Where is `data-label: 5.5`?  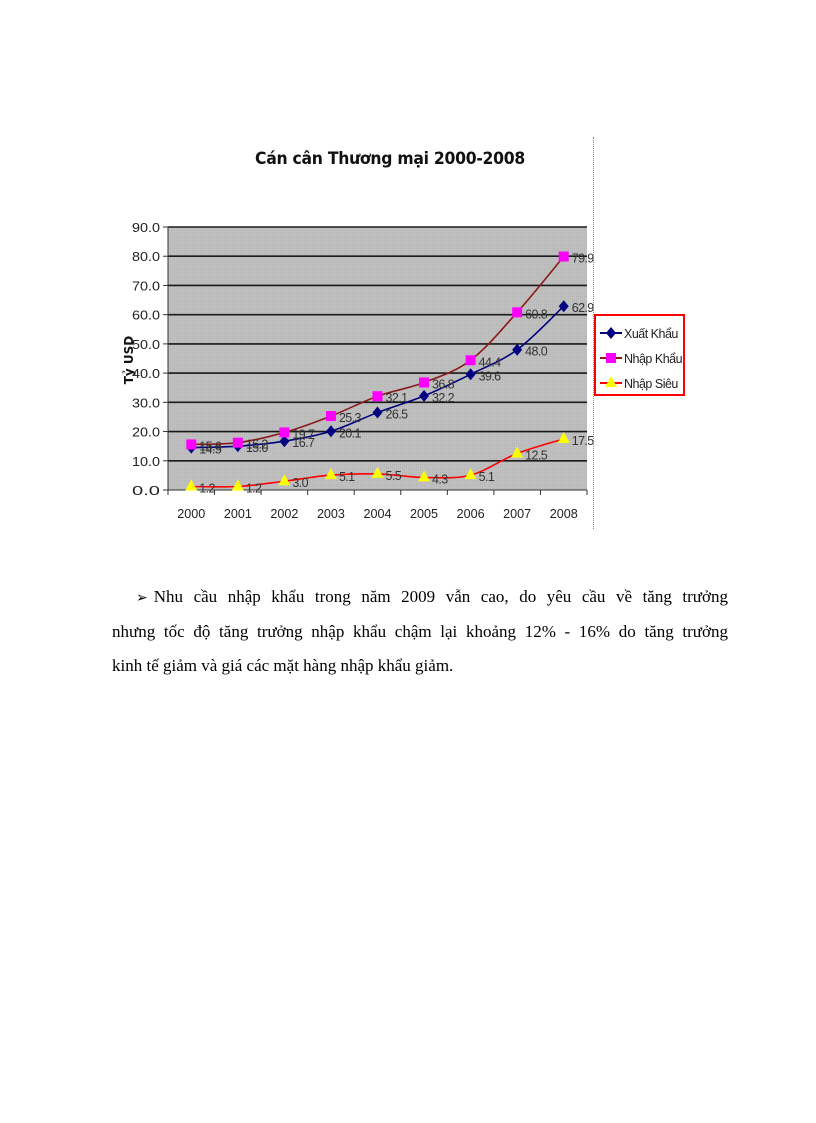
data-label: 5.5 is located at coordinates (394, 476).